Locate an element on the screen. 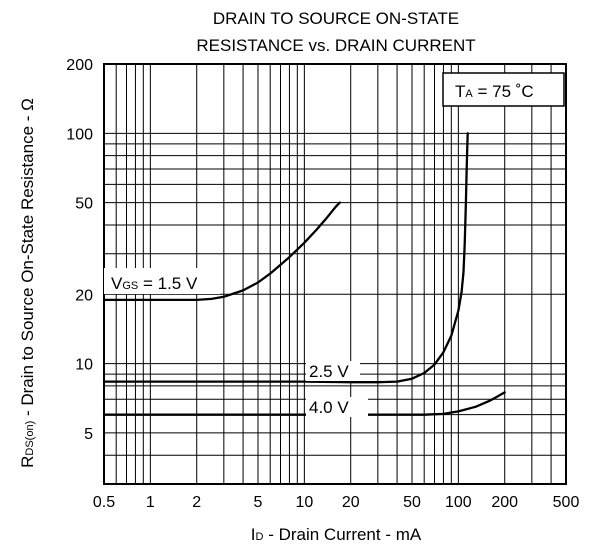  chart-title-line-1: DRAIN TO SOURCE ON-STATE is located at coordinates (336, 18).